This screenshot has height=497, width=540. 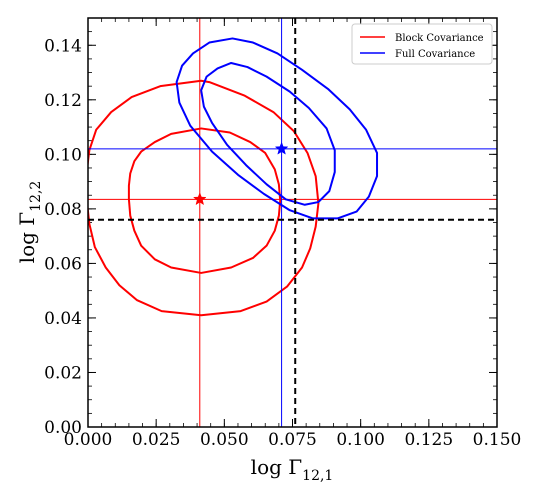 What do you see at coordinates (199, 199) in the screenshot?
I see `block-covariance-best-fit-marker` at bounding box center [199, 199].